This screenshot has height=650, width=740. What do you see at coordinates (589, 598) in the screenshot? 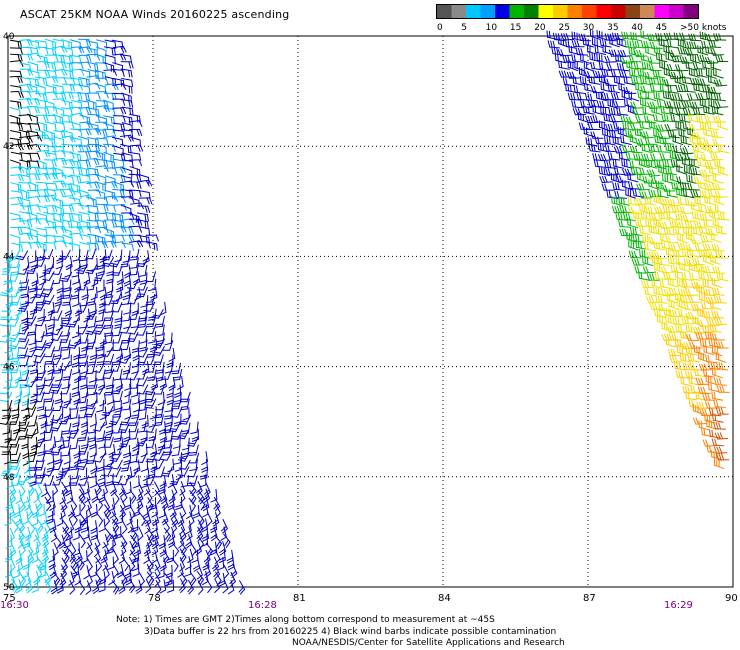
I see `longitude-label: 87` at bounding box center [589, 598].